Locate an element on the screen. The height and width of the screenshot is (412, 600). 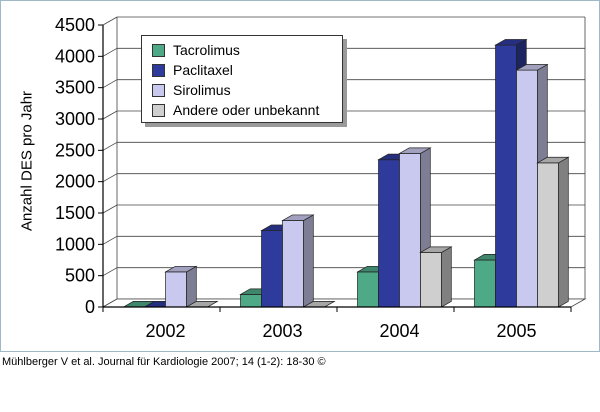
legend-label-paclitaxel: Paclitaxel is located at coordinates (203, 70).